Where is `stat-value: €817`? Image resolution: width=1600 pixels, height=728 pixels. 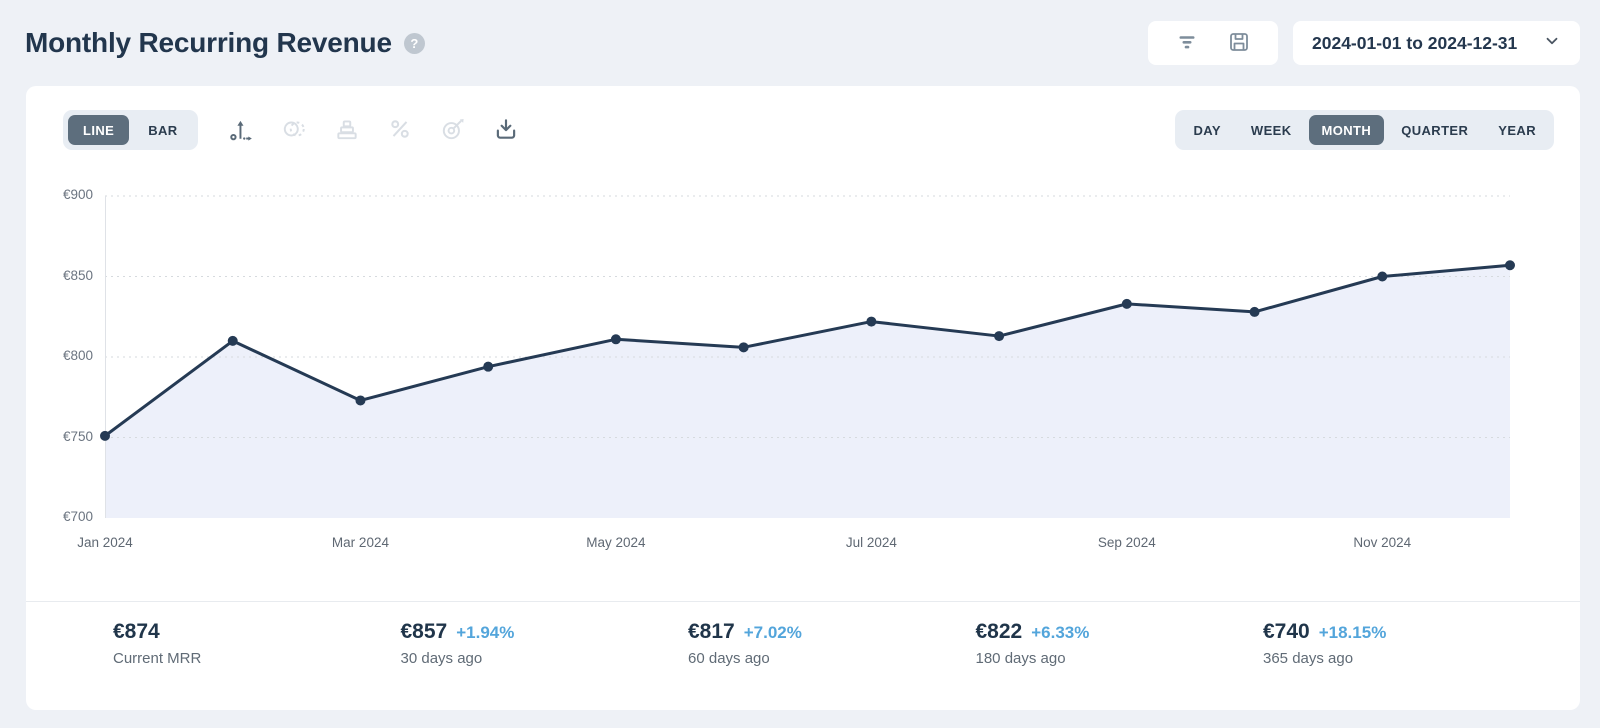 stat-value: €817 is located at coordinates (711, 631).